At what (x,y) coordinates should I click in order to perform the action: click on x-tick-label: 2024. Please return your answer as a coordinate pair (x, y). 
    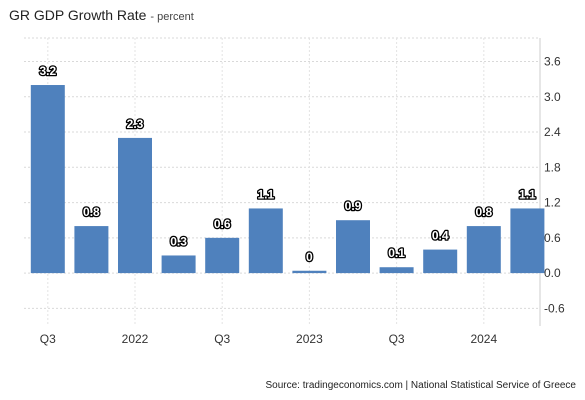
    Looking at the image, I should click on (483, 339).